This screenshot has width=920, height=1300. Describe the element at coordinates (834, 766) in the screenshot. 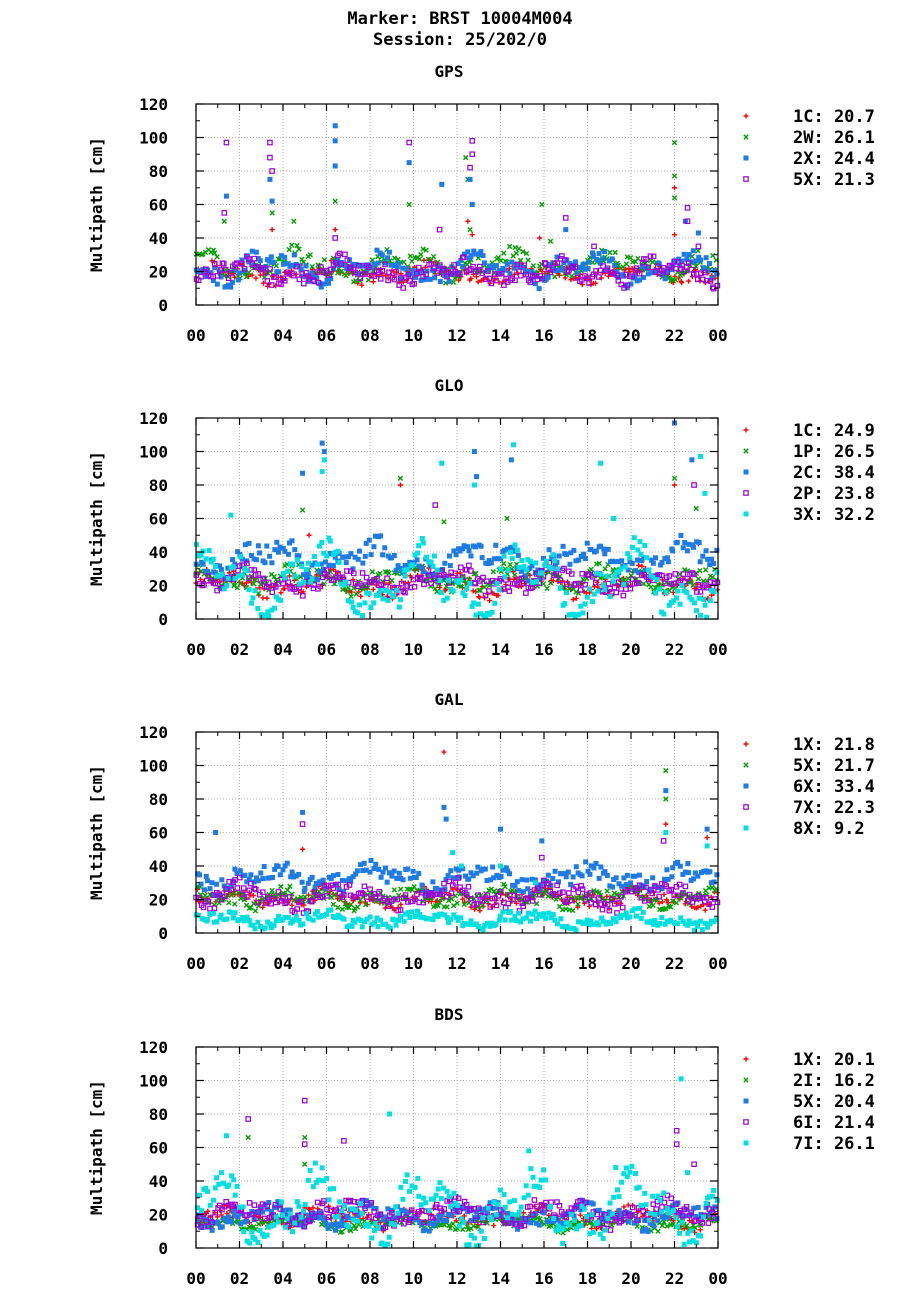

I see `legend-entry-5X: 5X: 21.7` at that location.